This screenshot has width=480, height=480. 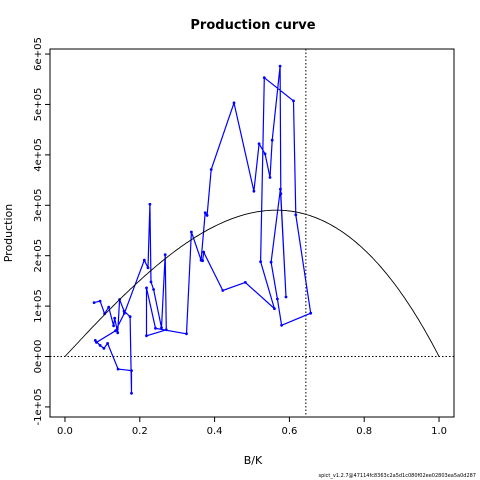 I want to click on x-tick-label: 1.0, so click(x=439, y=431).